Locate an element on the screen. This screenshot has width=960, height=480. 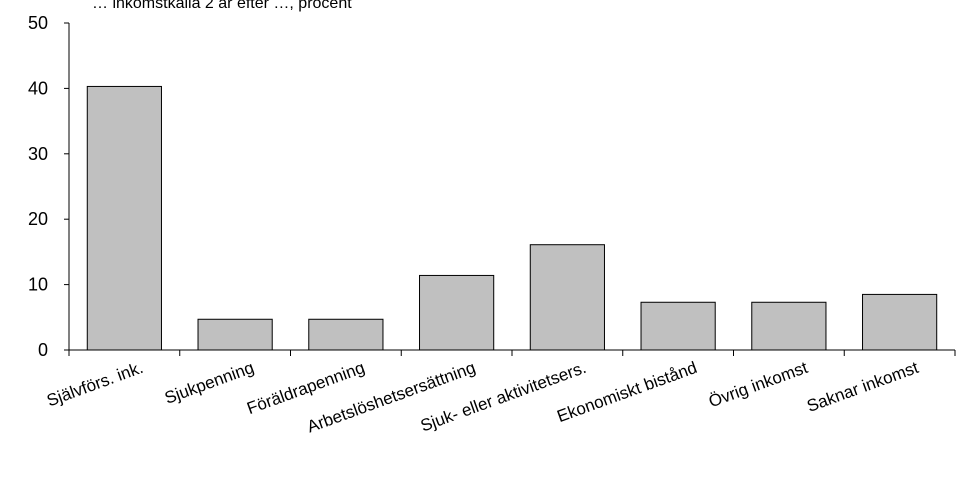
x-category-label: Övrig inkomst is located at coordinates (758, 384).